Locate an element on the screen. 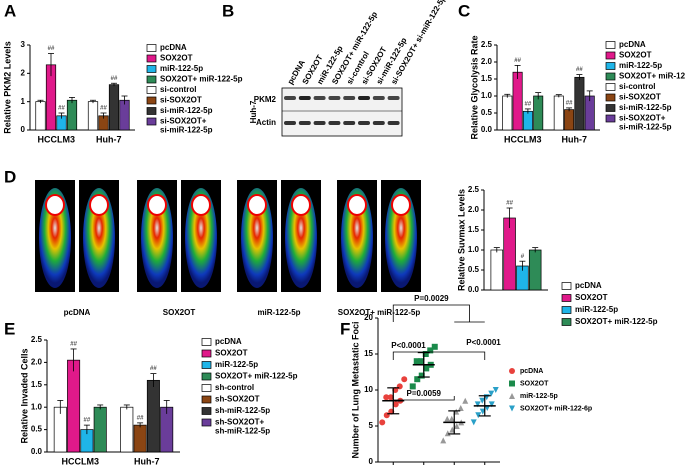  y-tick-label: 1 is located at coordinates (23, 101).